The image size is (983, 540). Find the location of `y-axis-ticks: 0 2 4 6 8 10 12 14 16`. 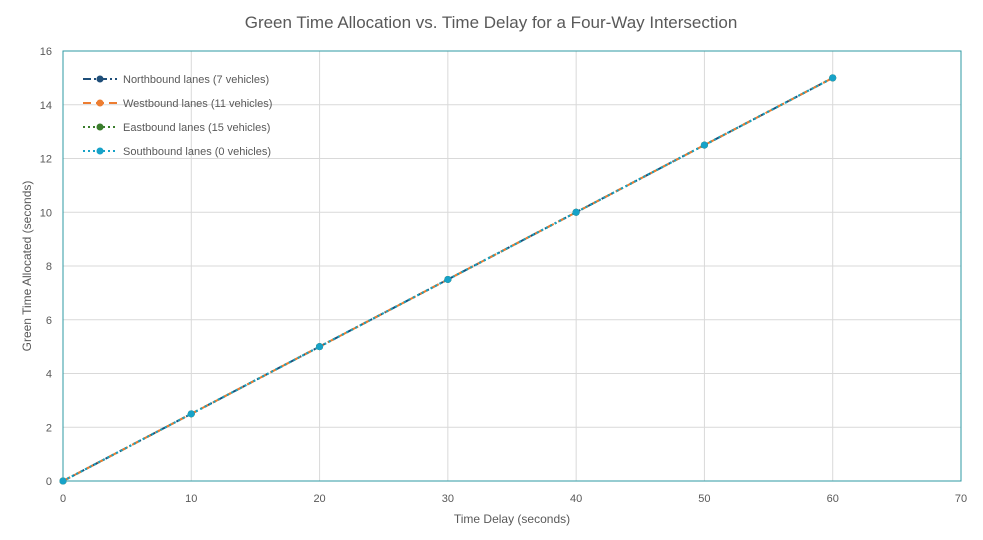

y-axis-ticks: 0 2 4 6 8 10 12 14 16 is located at coordinates (46, 267).